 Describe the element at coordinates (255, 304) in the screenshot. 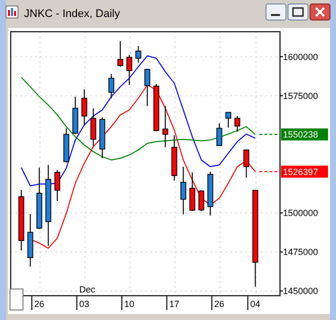

I see `x-tick-label: 04` at that location.